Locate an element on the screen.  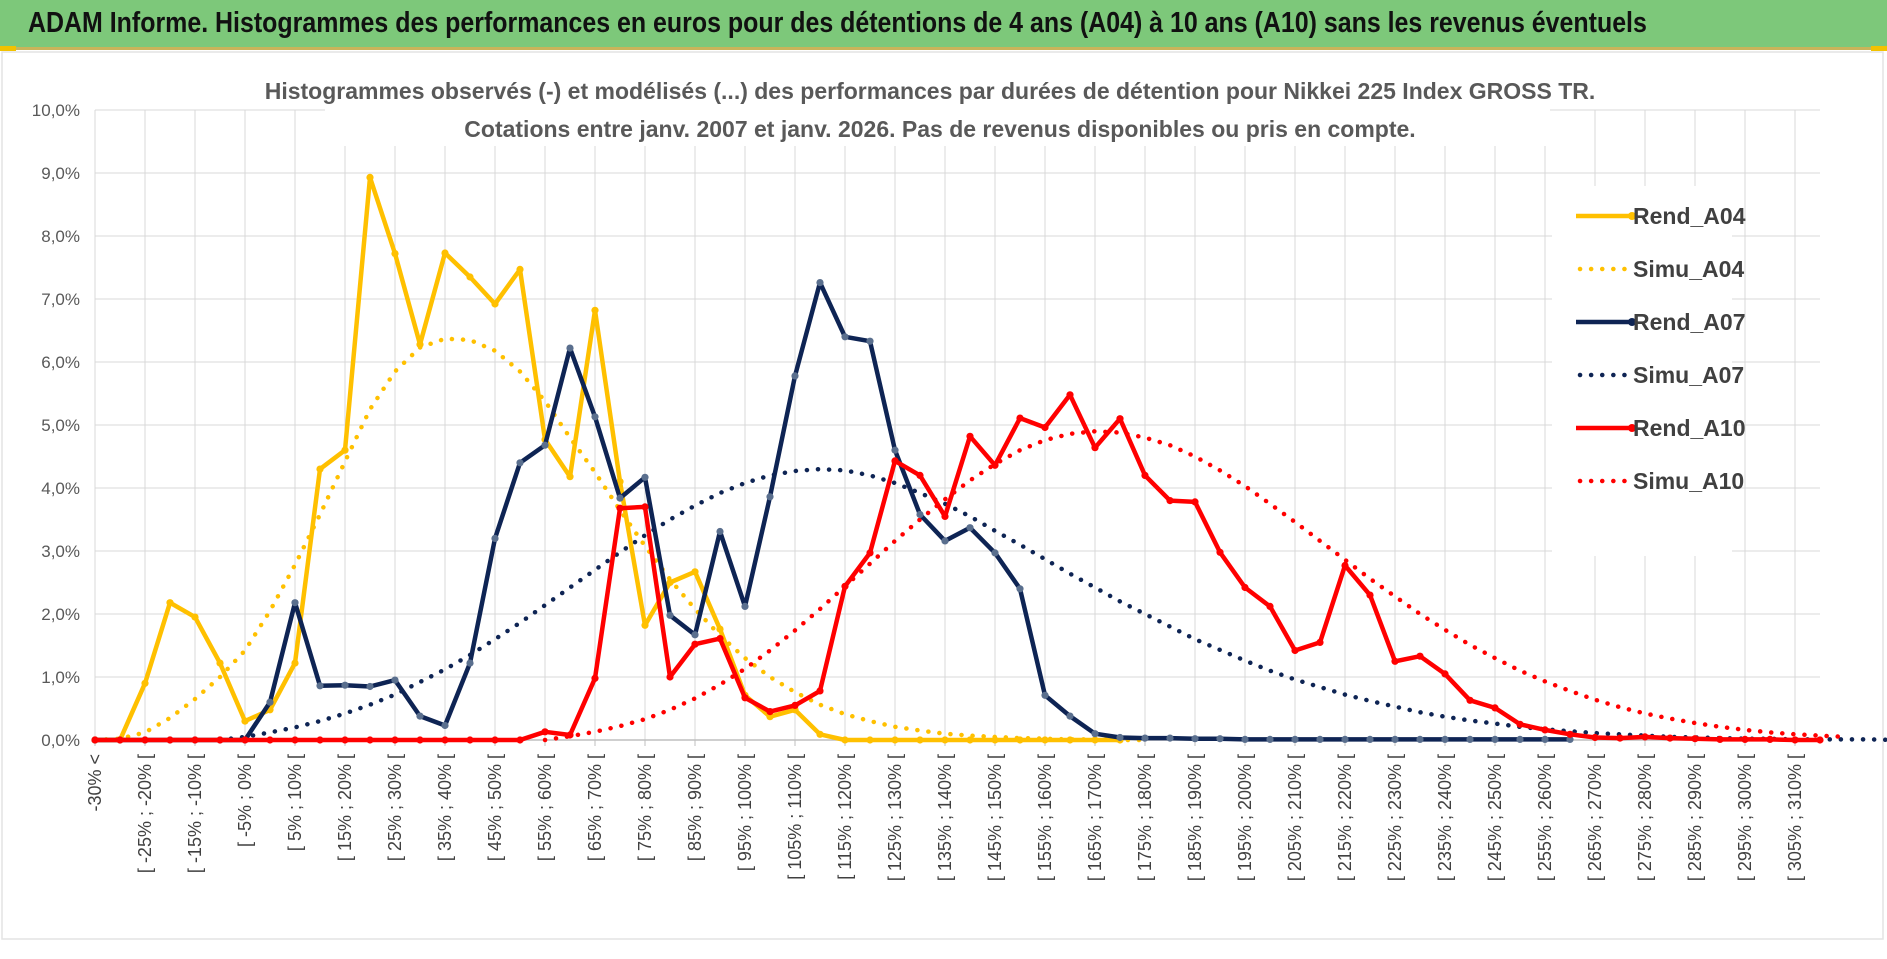
y-tick-label: 6,0% is located at coordinates (60, 362).